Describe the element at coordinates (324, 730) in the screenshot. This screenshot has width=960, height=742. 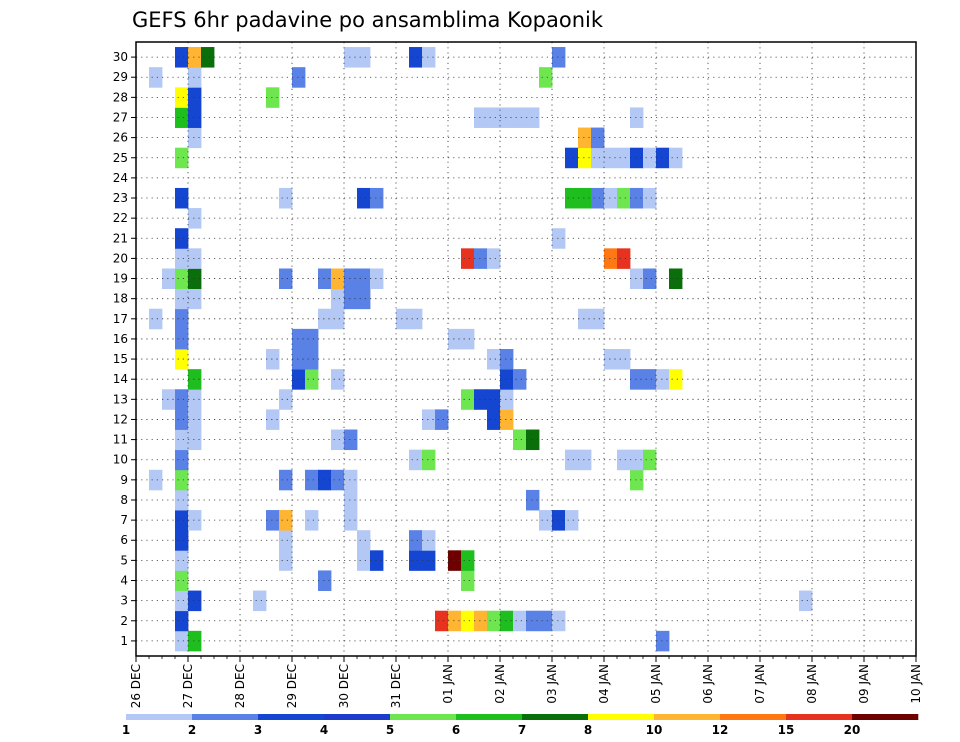
I see `colorbar-label: 4` at that location.